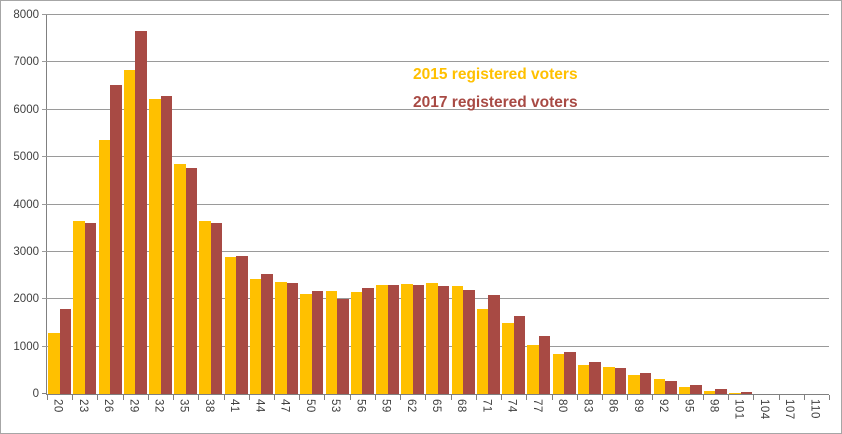 The height and width of the screenshot is (434, 842). Describe the element at coordinates (335, 406) in the screenshot. I see `x-axis-label-53: 53` at that location.